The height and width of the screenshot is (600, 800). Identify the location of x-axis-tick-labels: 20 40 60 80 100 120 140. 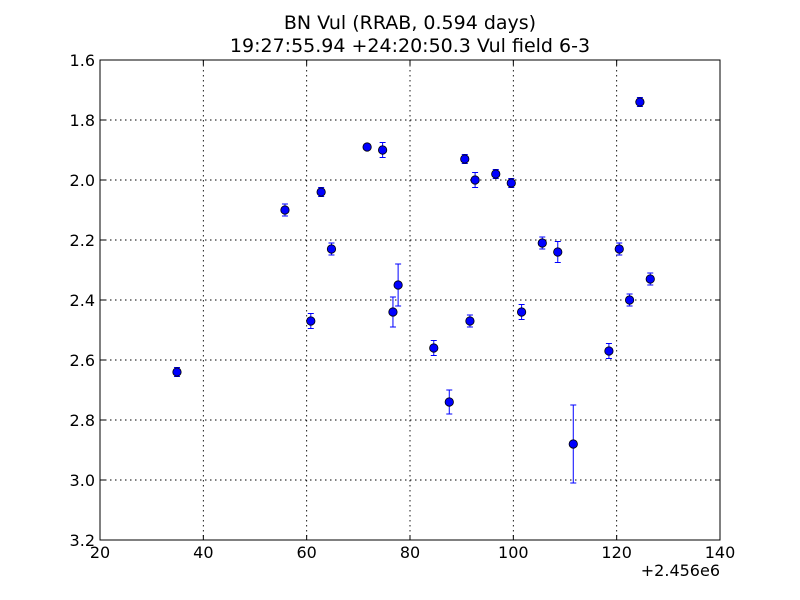
(412, 552).